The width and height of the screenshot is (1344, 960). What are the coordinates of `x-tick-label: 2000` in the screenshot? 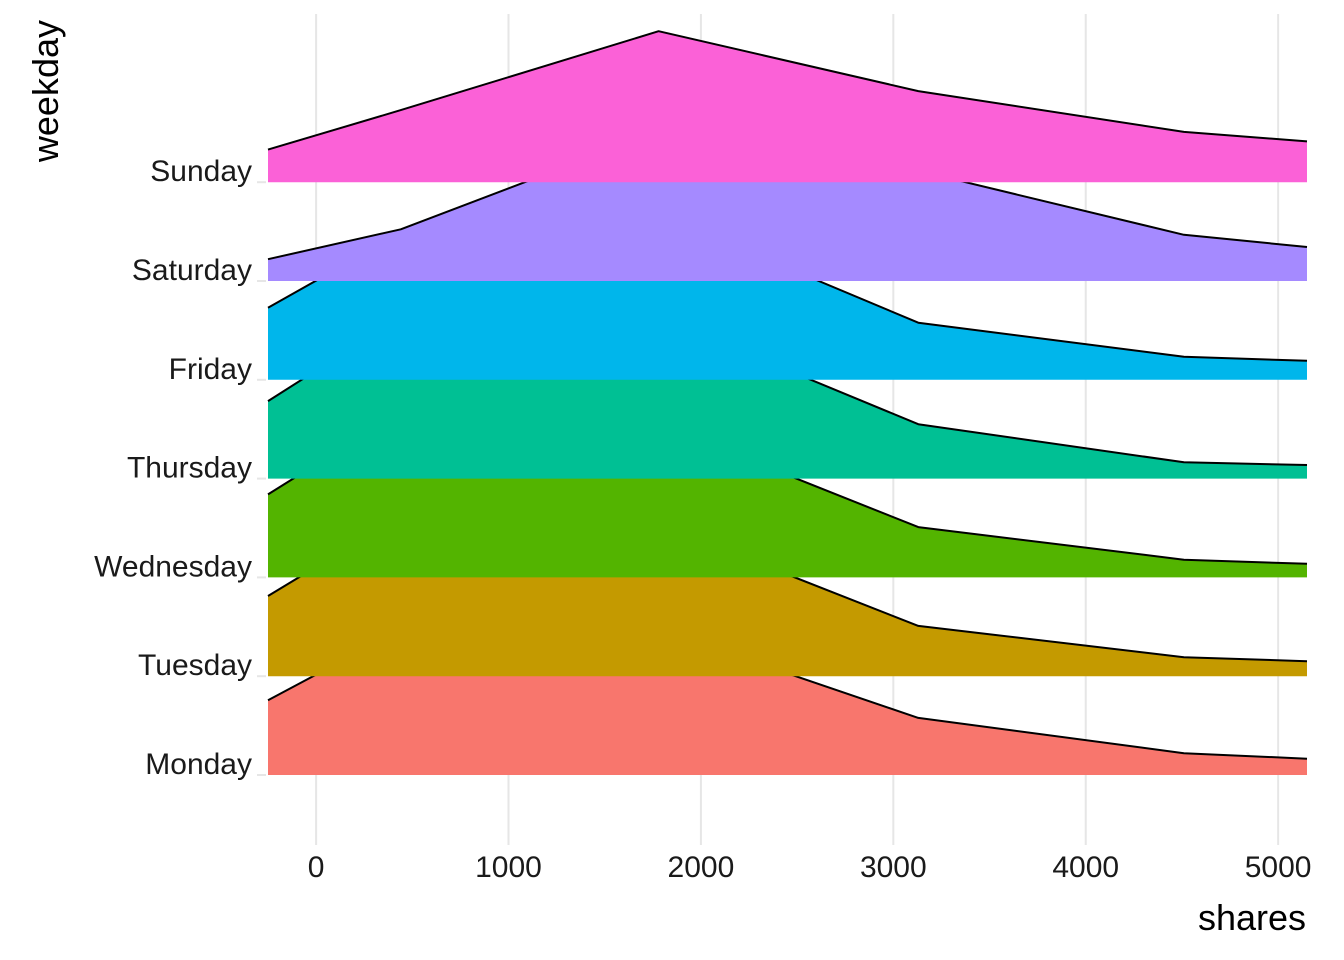 It's located at (701, 867).